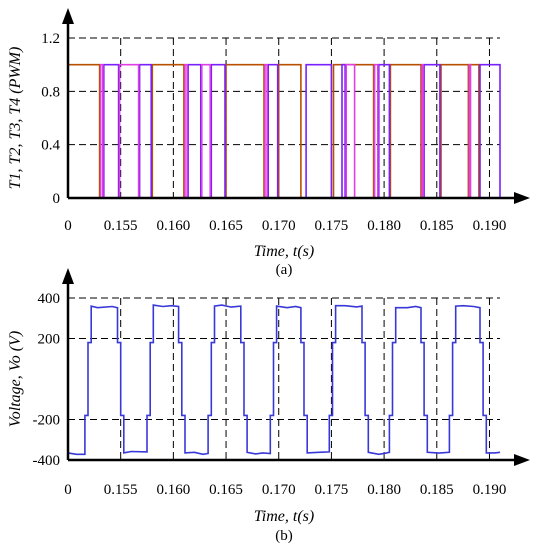 The image size is (546, 550). I want to click on panel-caption: (a), so click(284, 270).